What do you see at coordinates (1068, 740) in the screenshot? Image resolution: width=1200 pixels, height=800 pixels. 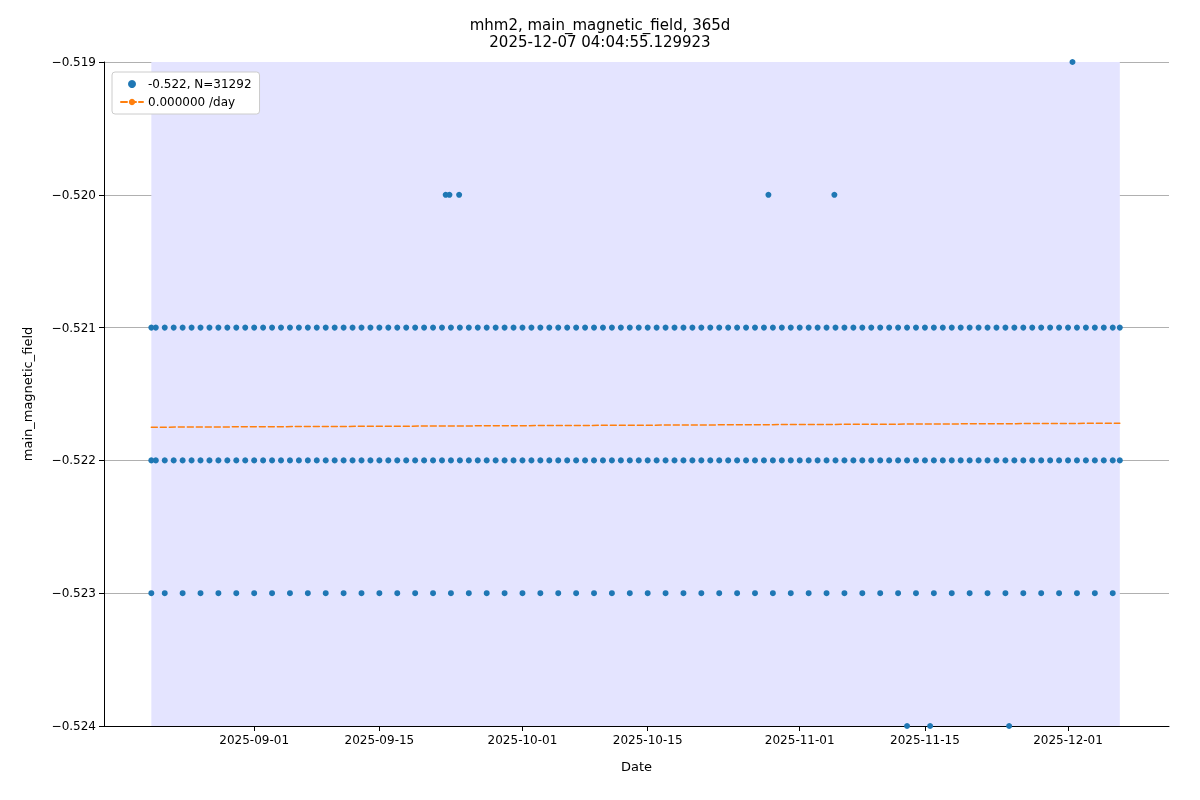 I see `x-tick-label: 2025-12-01` at bounding box center [1068, 740].